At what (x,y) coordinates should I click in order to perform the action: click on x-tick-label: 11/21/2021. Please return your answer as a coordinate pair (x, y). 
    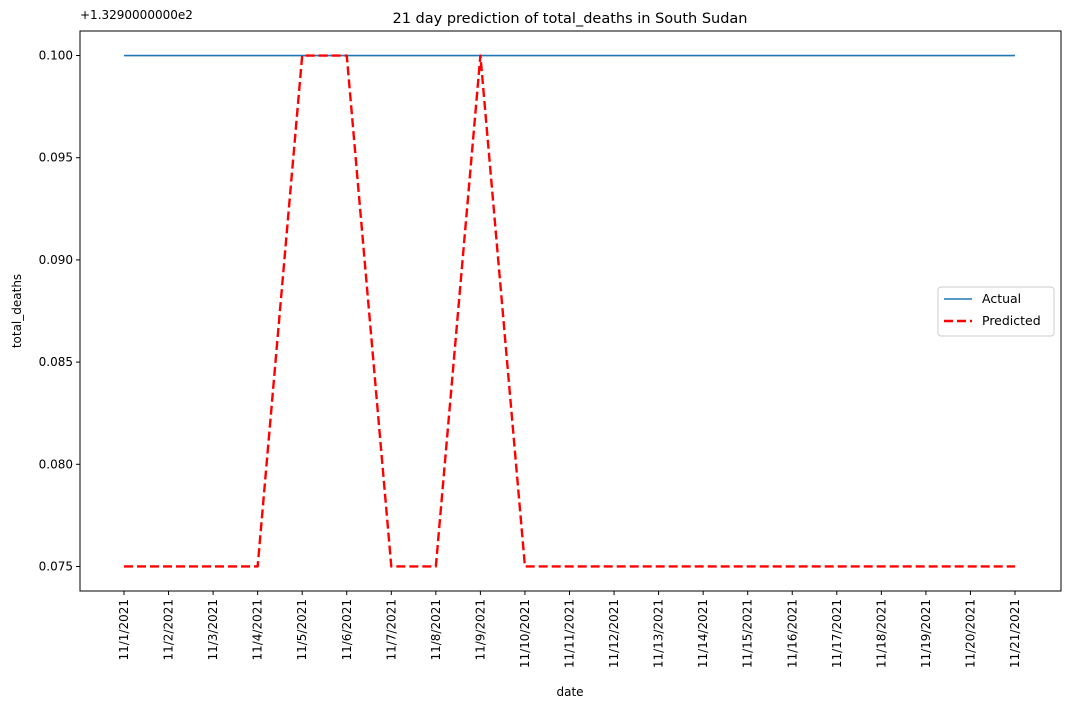
    Looking at the image, I should click on (1015, 633).